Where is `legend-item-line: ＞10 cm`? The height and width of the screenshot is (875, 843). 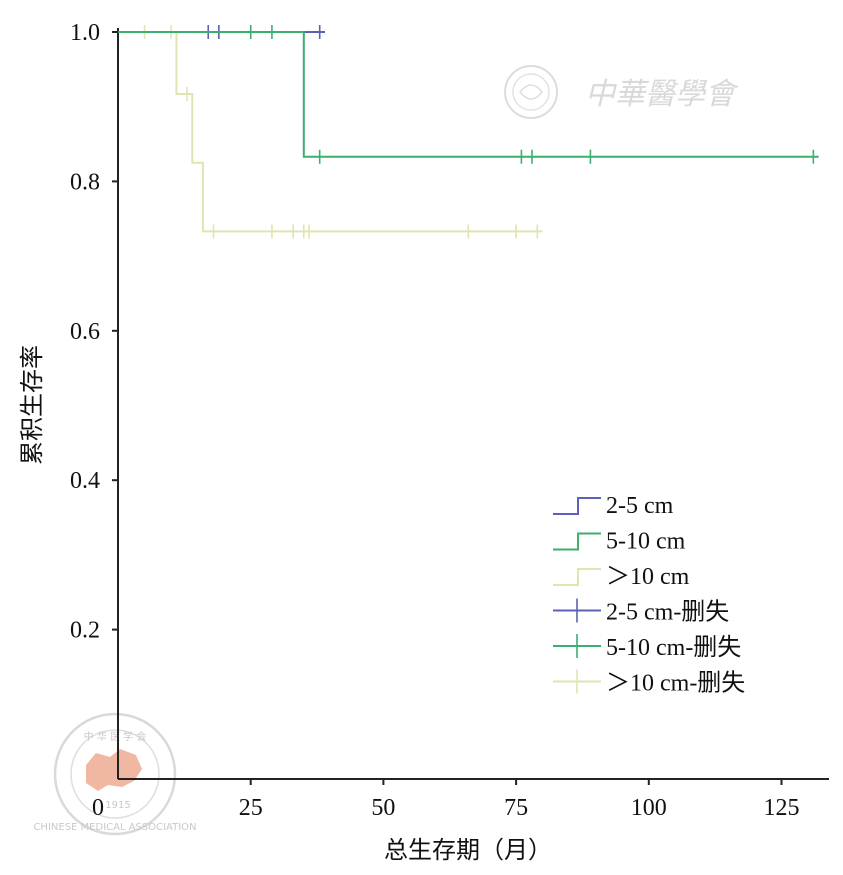 legend-item-line: ＞10 cm is located at coordinates (621, 577).